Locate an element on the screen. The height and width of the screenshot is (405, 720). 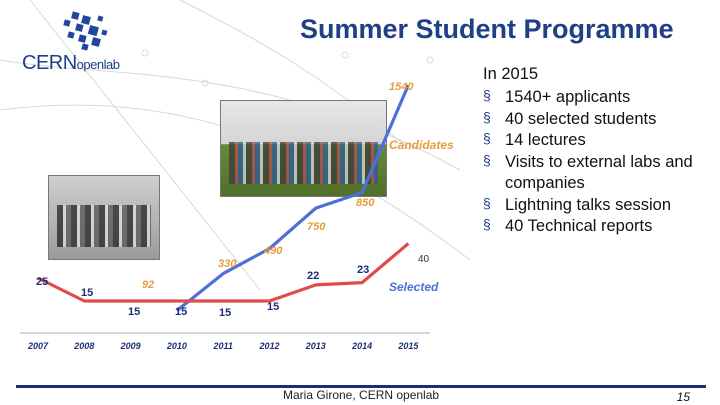
x-tick-label-2012: 2012 is located at coordinates (268, 346).